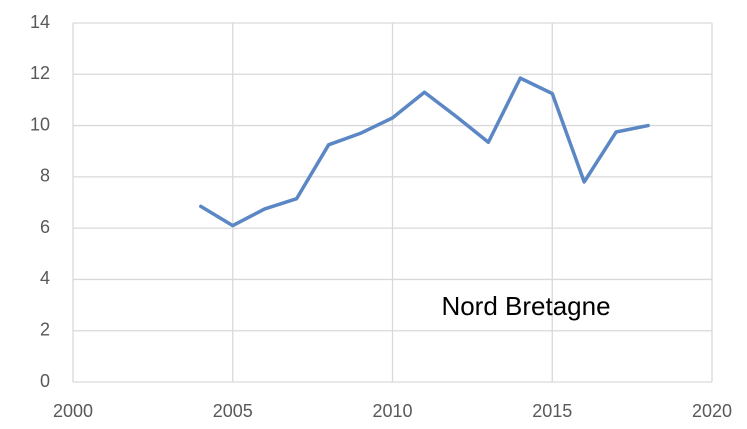 The width and height of the screenshot is (747, 429). Describe the element at coordinates (40, 22) in the screenshot. I see `y-tick-label: 14` at that location.